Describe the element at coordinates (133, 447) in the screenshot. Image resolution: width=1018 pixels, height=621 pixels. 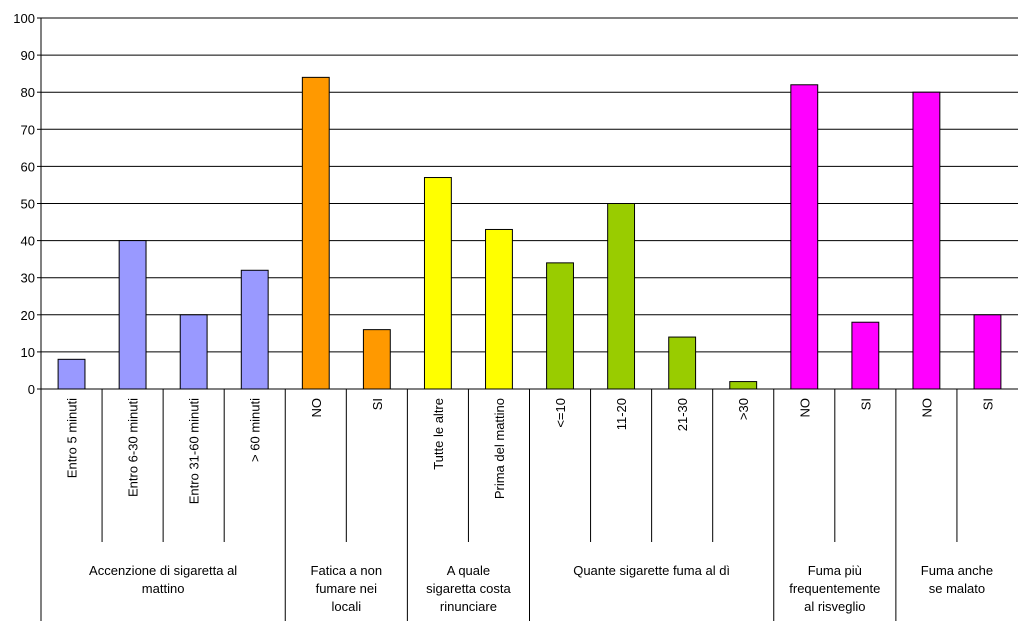
I see `x-category-label: Entro 6-30 minuti` at that location.